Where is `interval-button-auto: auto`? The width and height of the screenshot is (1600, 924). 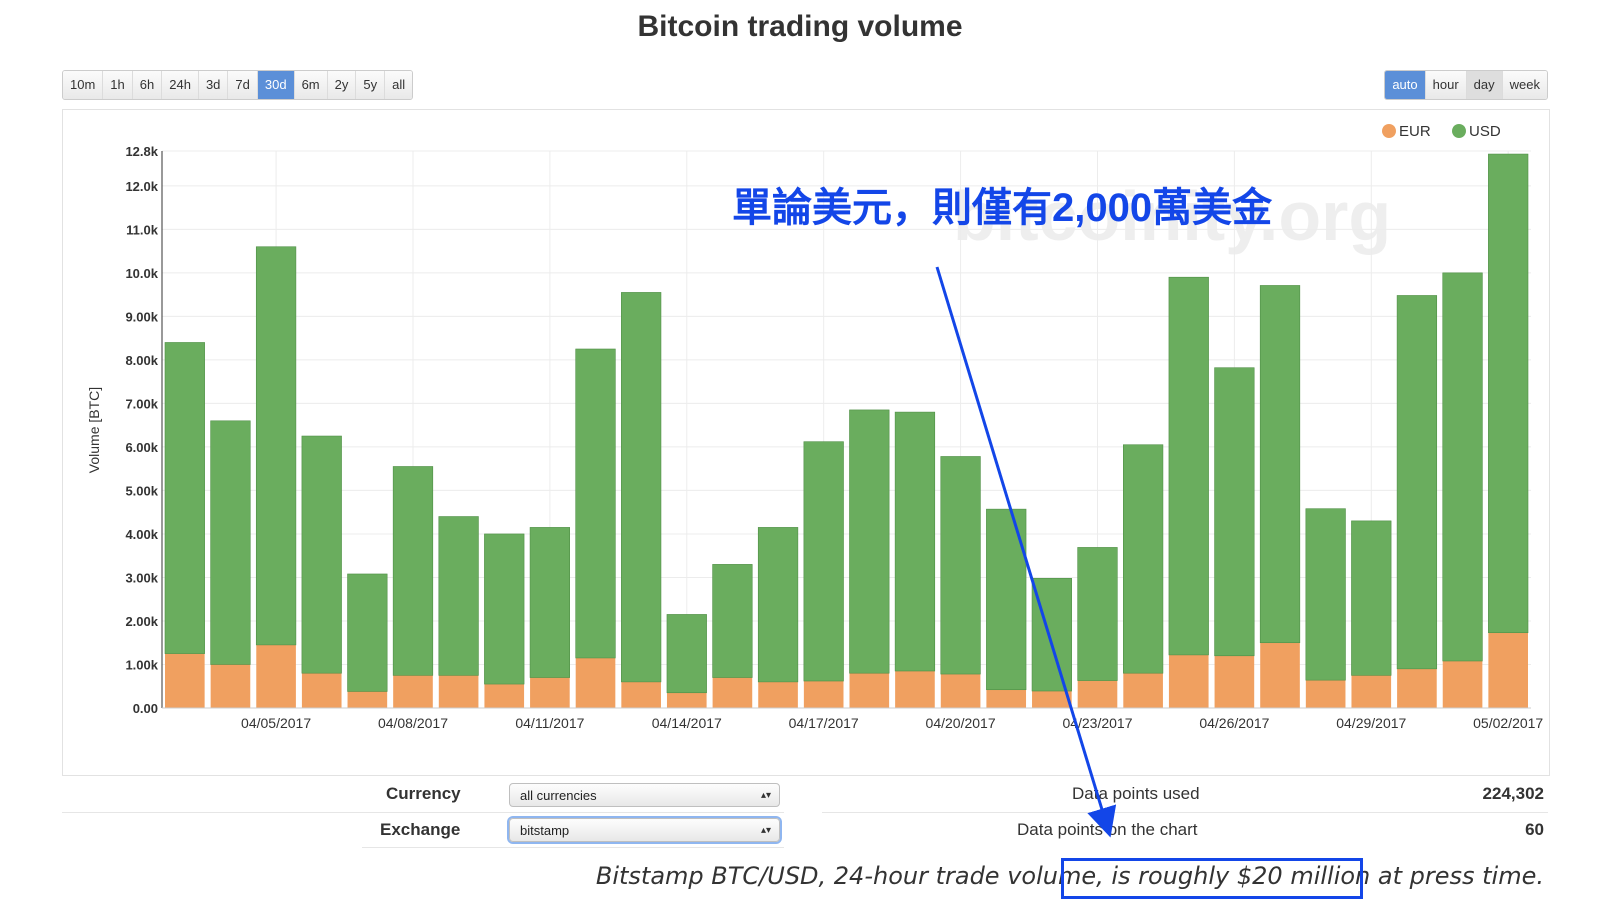
interval-button-auto: auto is located at coordinates (1405, 85).